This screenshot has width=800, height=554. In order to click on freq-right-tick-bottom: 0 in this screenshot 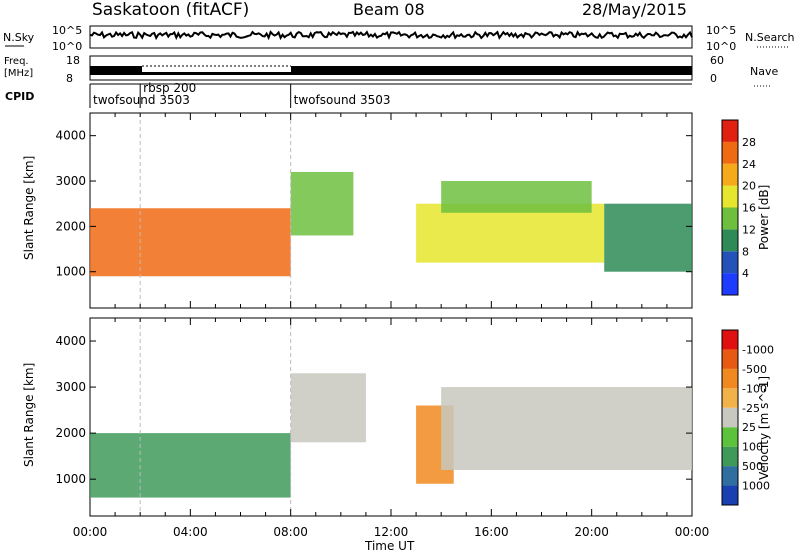, I will do `click(713, 78)`.